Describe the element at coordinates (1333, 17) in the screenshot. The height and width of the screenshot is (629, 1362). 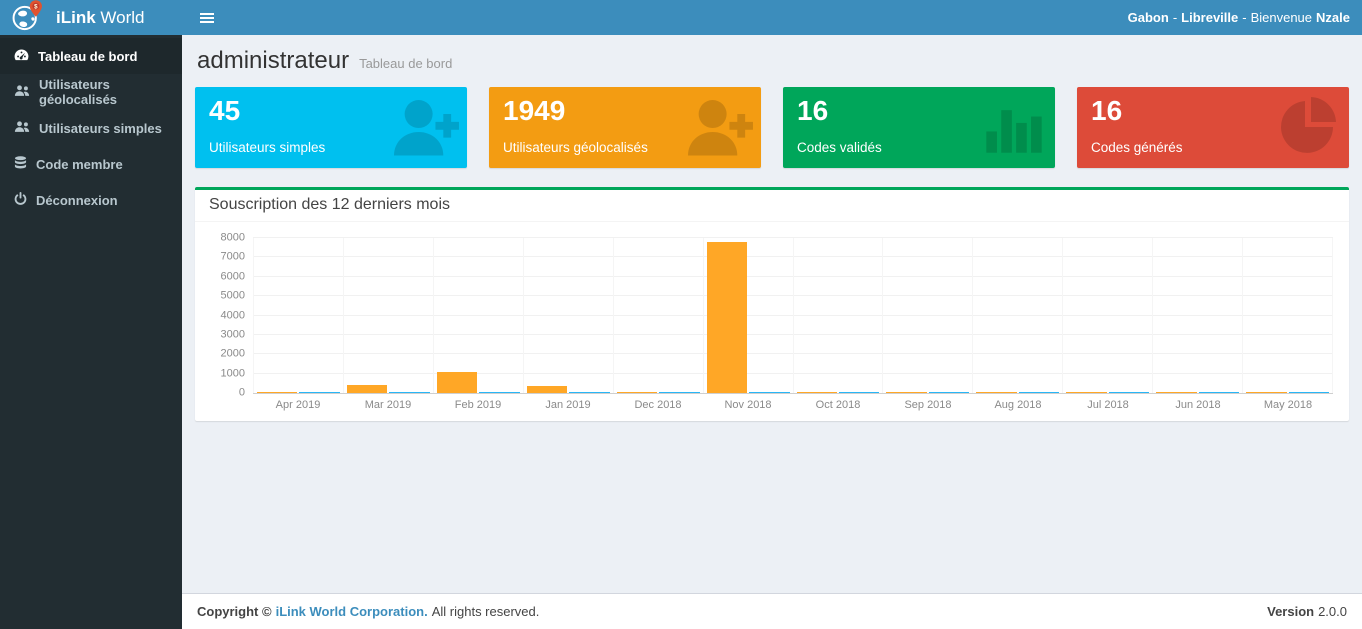
I see `username-label: Nzale` at that location.